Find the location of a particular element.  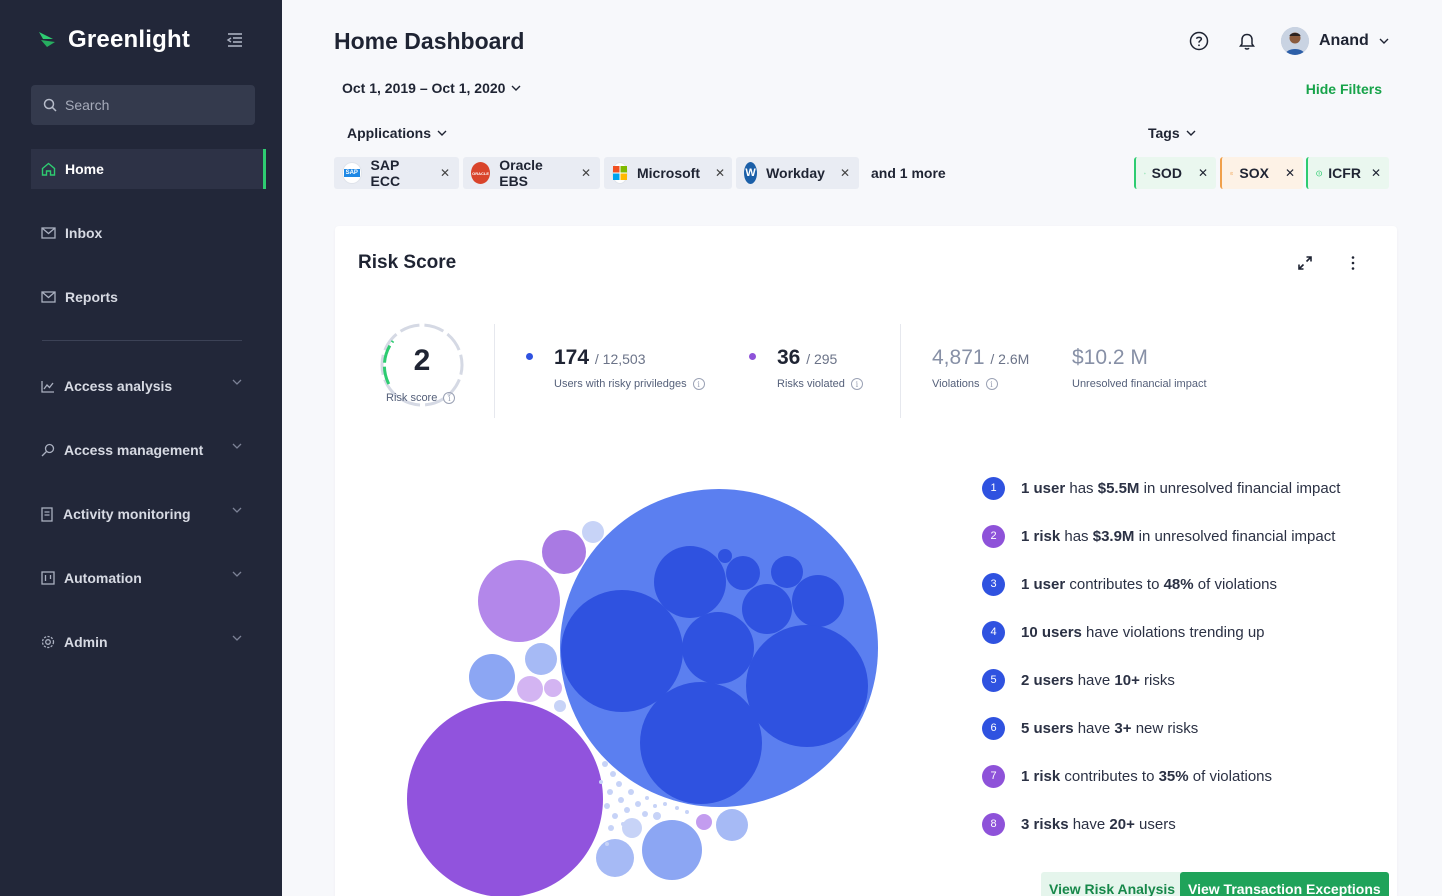

application-chip-sap: SAP SAP ECC ✕ is located at coordinates (396, 173).